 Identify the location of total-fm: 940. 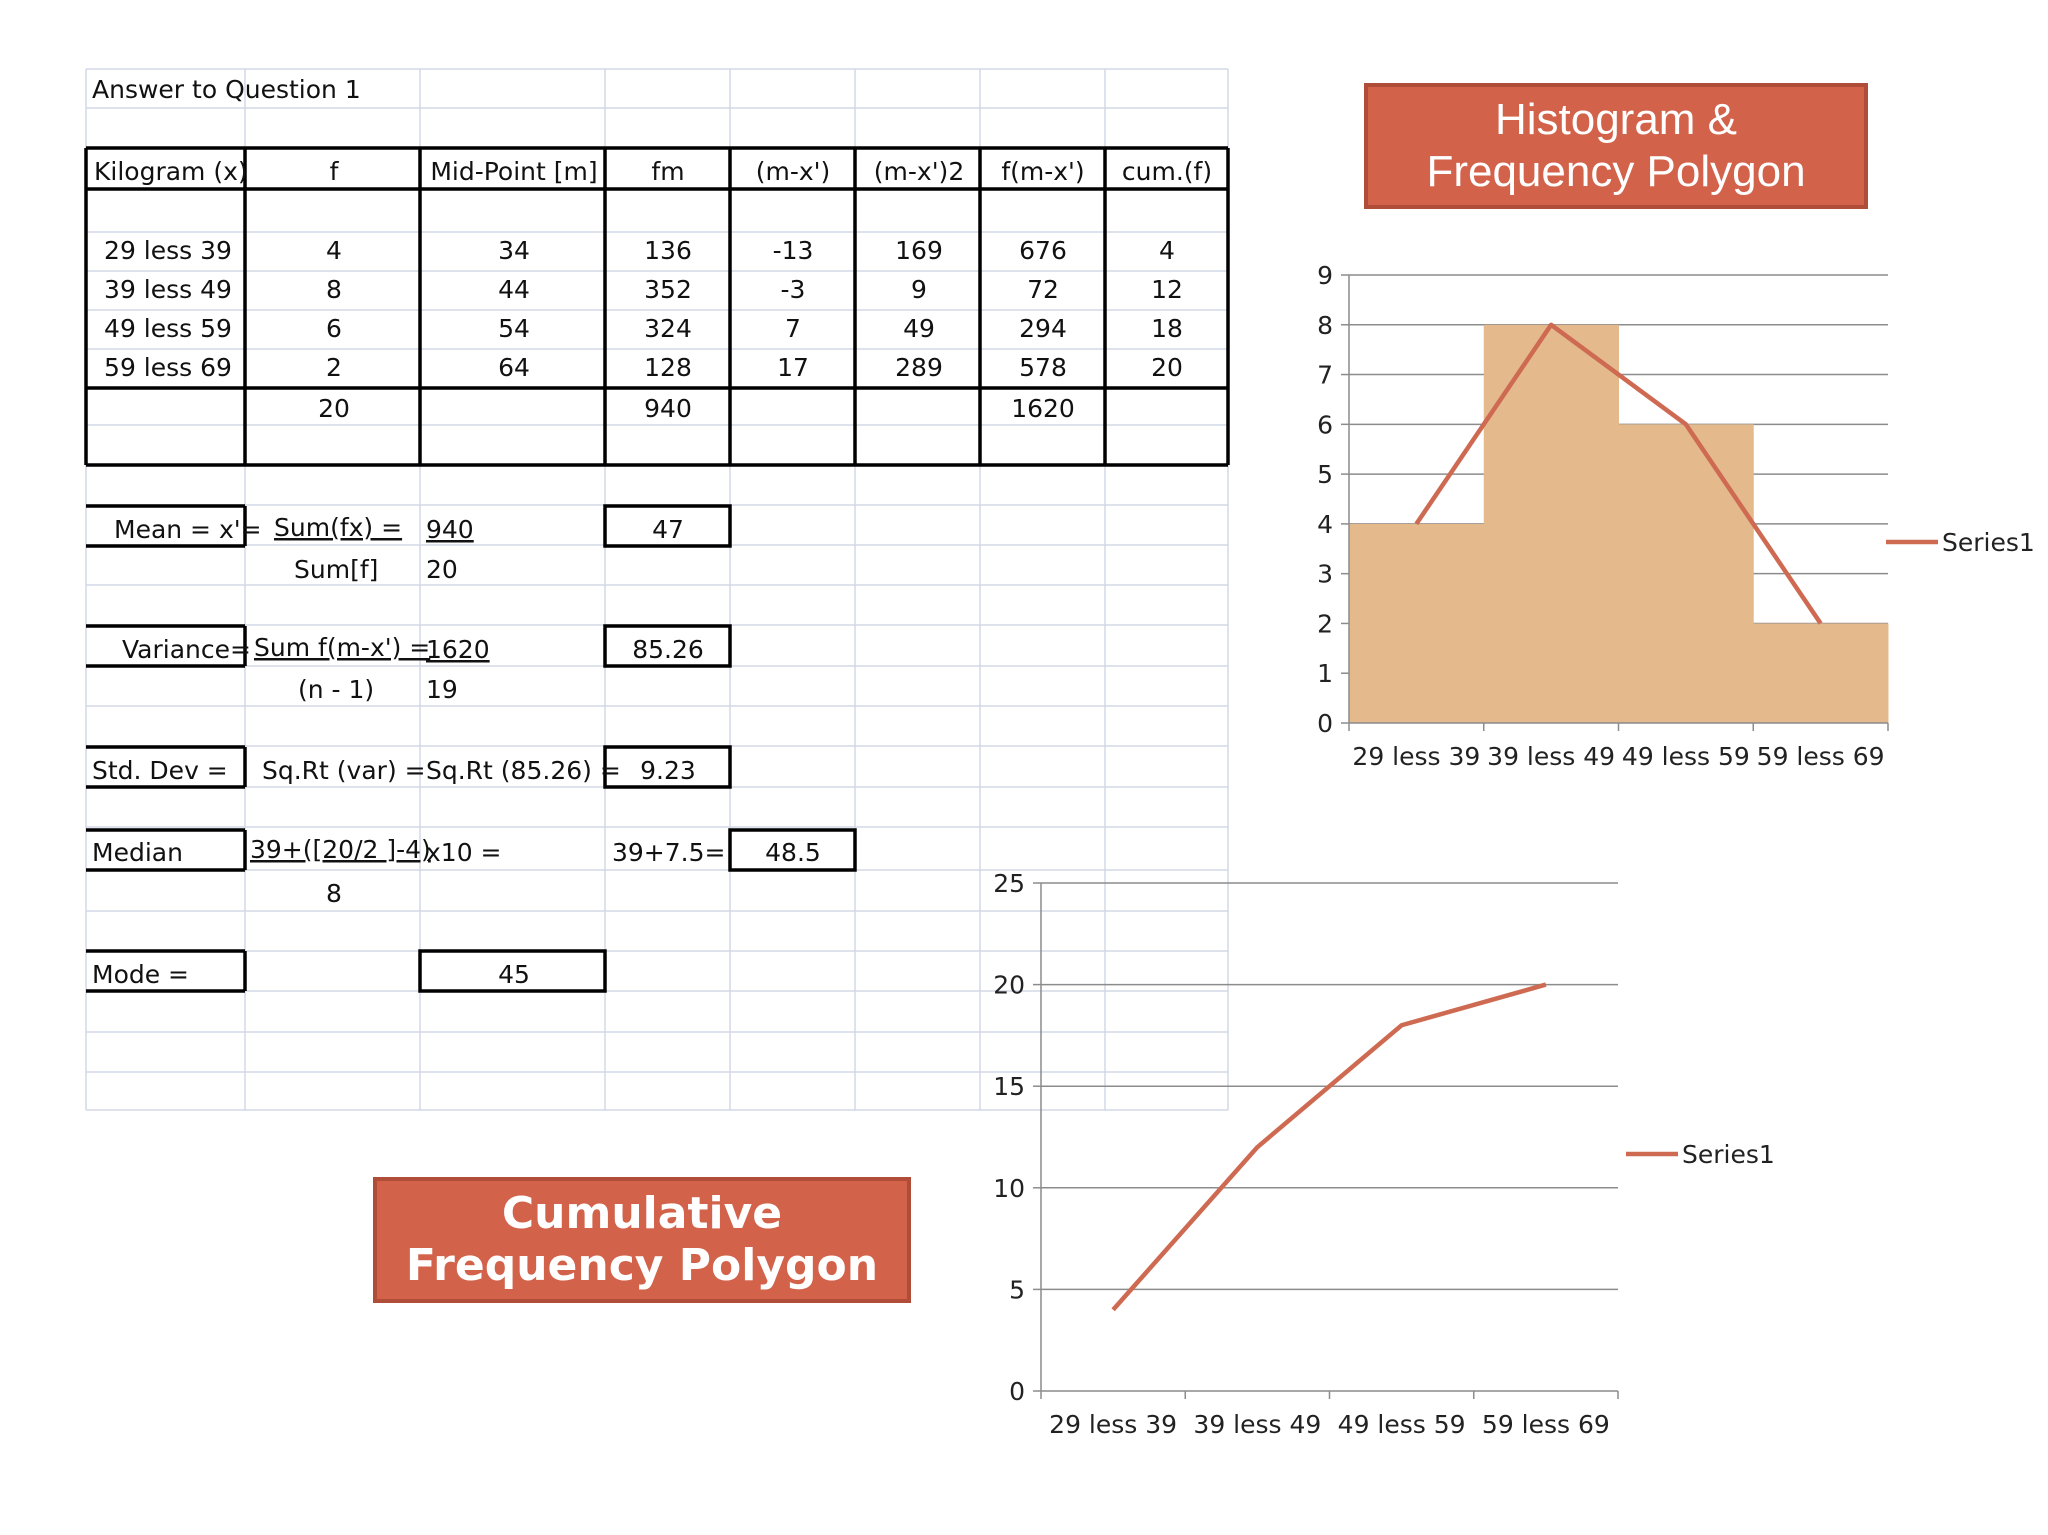
(668, 408).